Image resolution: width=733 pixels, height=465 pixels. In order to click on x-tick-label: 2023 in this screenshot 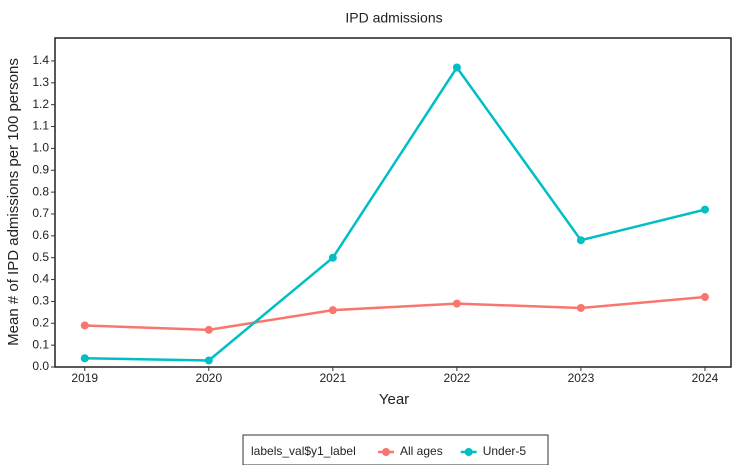, I will do `click(581, 378)`.